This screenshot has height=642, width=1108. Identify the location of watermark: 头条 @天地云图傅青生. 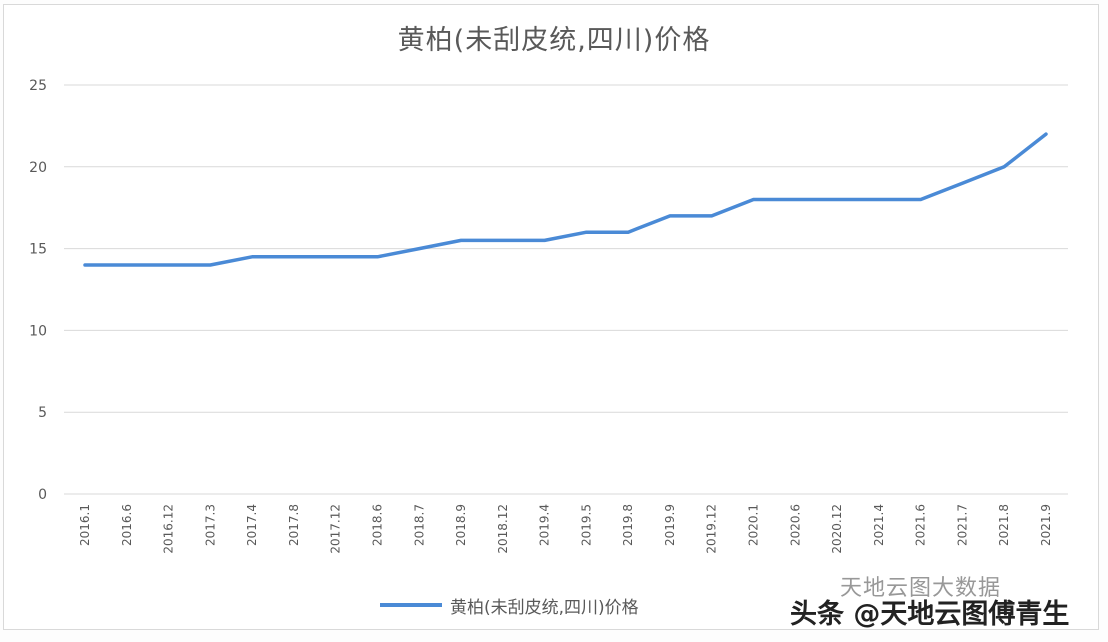
(930, 614).